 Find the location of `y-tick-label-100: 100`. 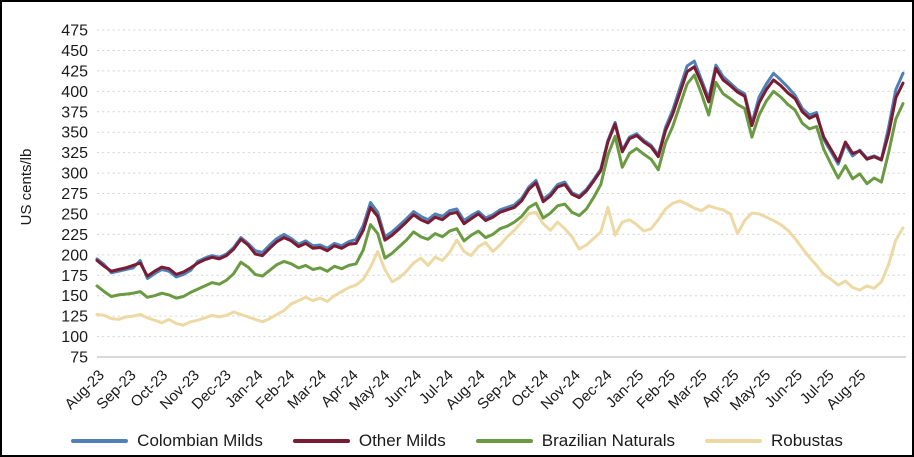

y-tick-label-100: 100 is located at coordinates (74, 337).